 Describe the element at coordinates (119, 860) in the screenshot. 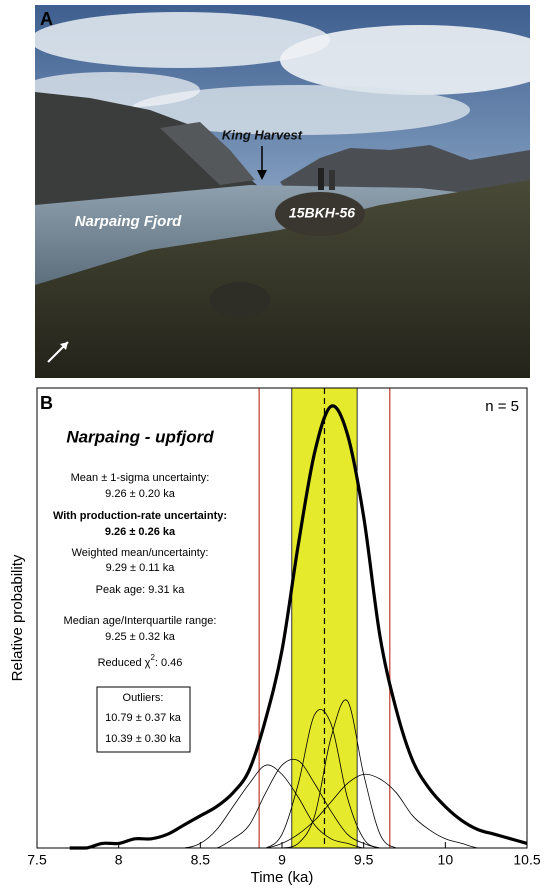

I see `x-tick-label: 8` at that location.